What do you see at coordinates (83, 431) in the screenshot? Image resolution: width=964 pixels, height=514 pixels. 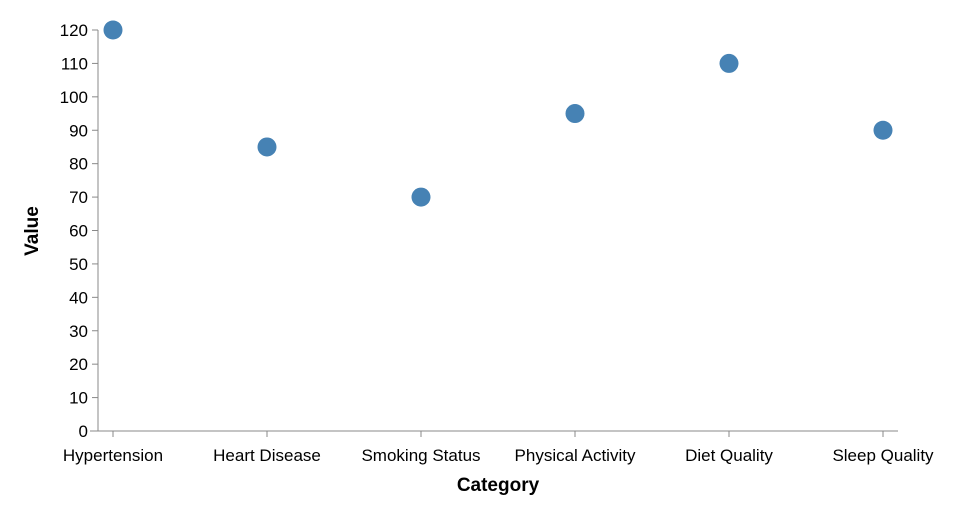 I see `y-tick-label: 0` at bounding box center [83, 431].